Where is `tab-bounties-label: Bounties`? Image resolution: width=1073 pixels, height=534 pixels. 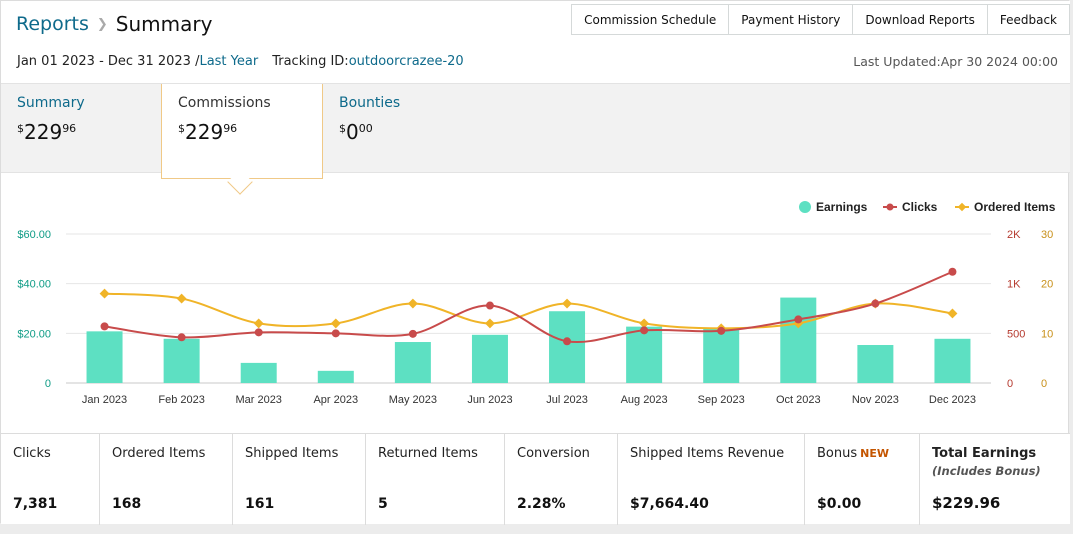 tab-bounties-label: Bounties is located at coordinates (370, 103).